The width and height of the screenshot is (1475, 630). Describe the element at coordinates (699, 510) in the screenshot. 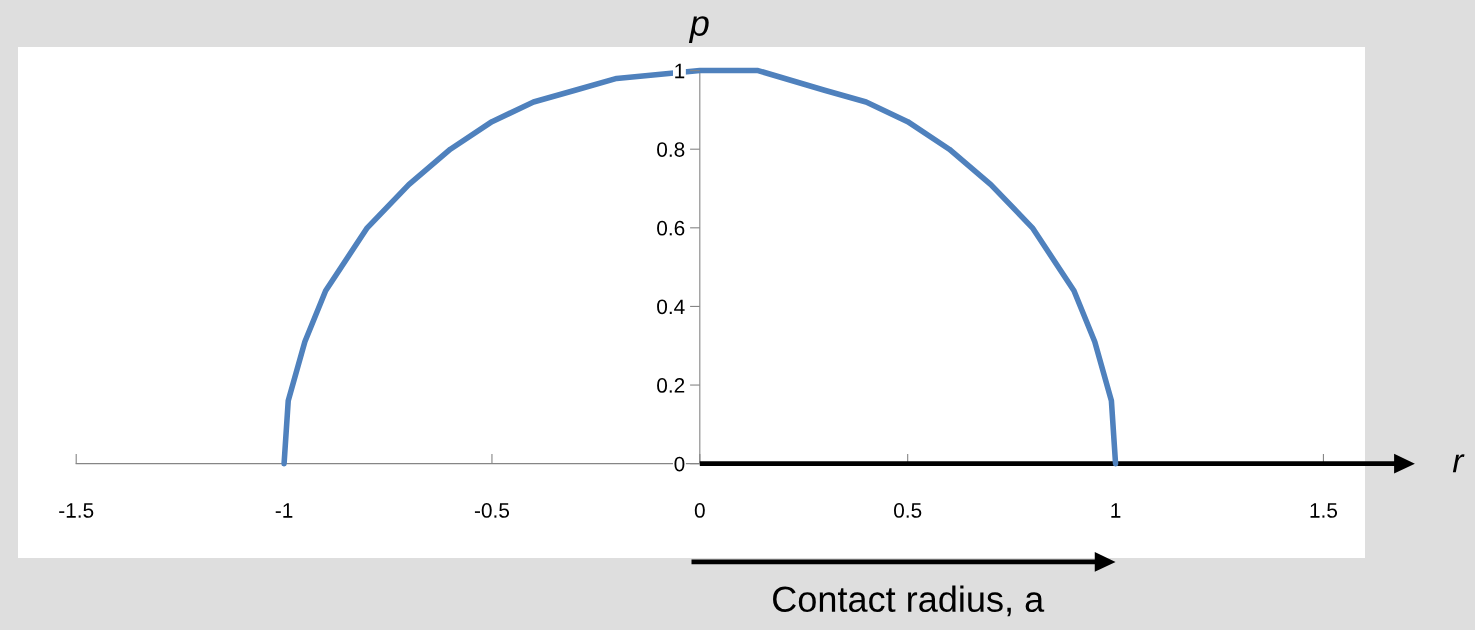

I see `x-tick-label: 0` at that location.